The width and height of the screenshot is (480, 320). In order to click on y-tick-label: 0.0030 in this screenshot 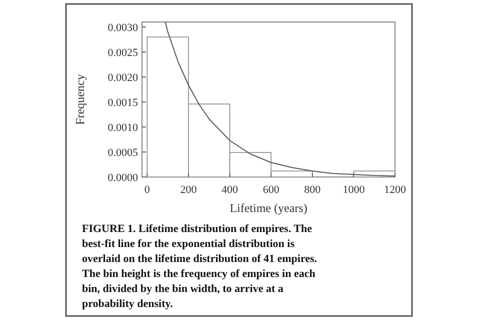, I will do `click(123, 28)`.